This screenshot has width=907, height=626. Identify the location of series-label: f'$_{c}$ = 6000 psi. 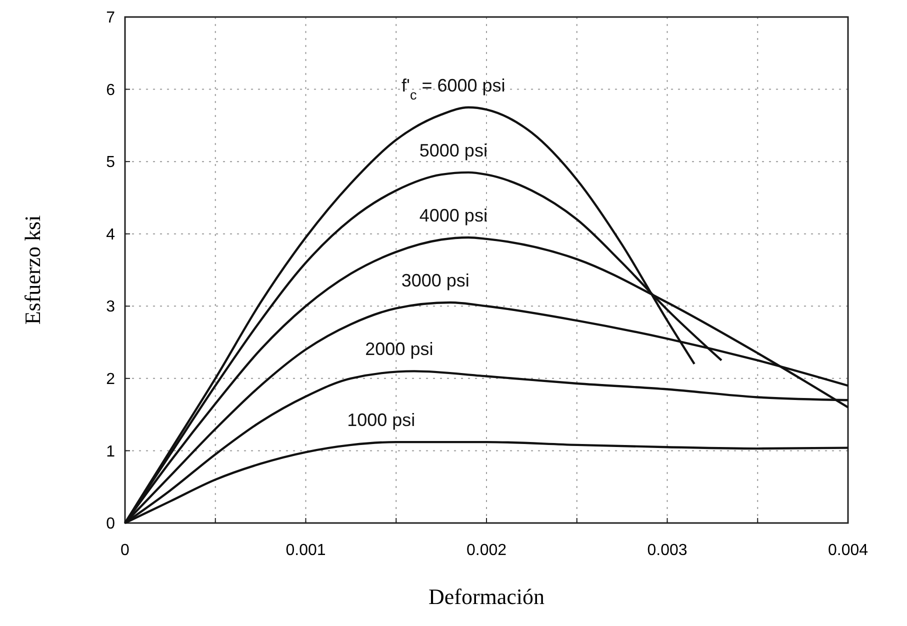
(454, 88).